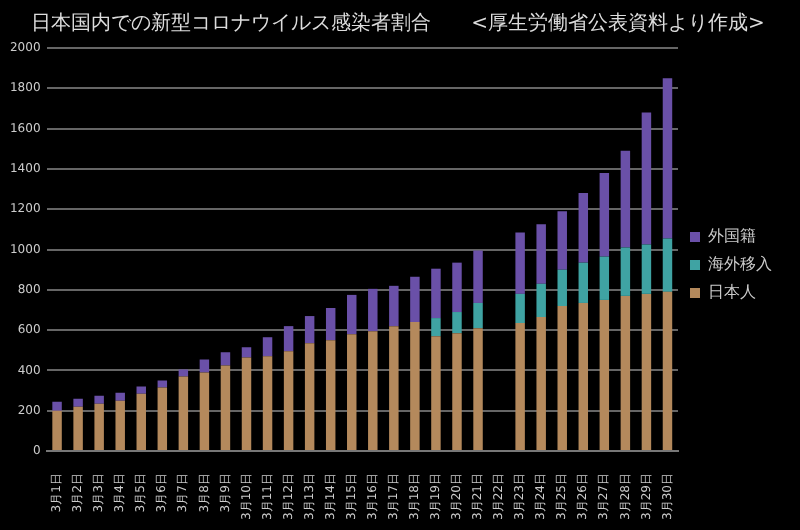  What do you see at coordinates (398, 23) in the screenshot?
I see `chart-title: 日本国内での新型コロナウイルス感染者割合 <厚生労働省公表資料より作成>` at bounding box center [398, 23].